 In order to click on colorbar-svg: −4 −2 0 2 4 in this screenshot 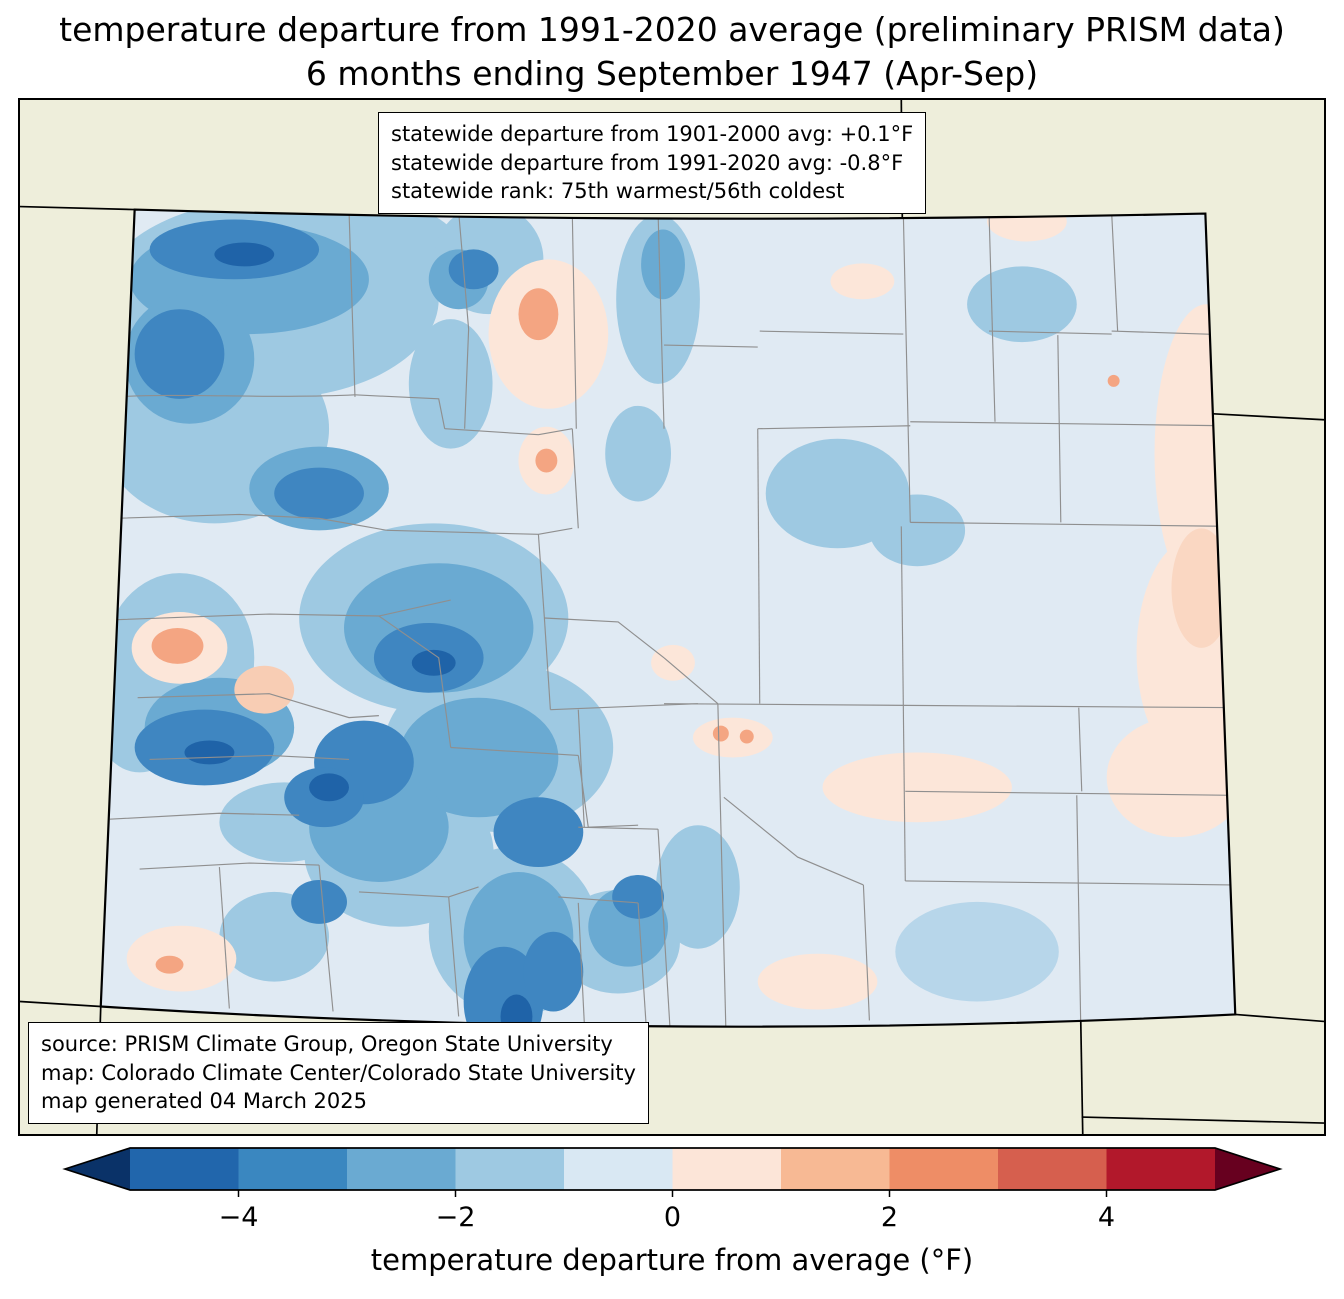, I will do `click(672, 1190)`.